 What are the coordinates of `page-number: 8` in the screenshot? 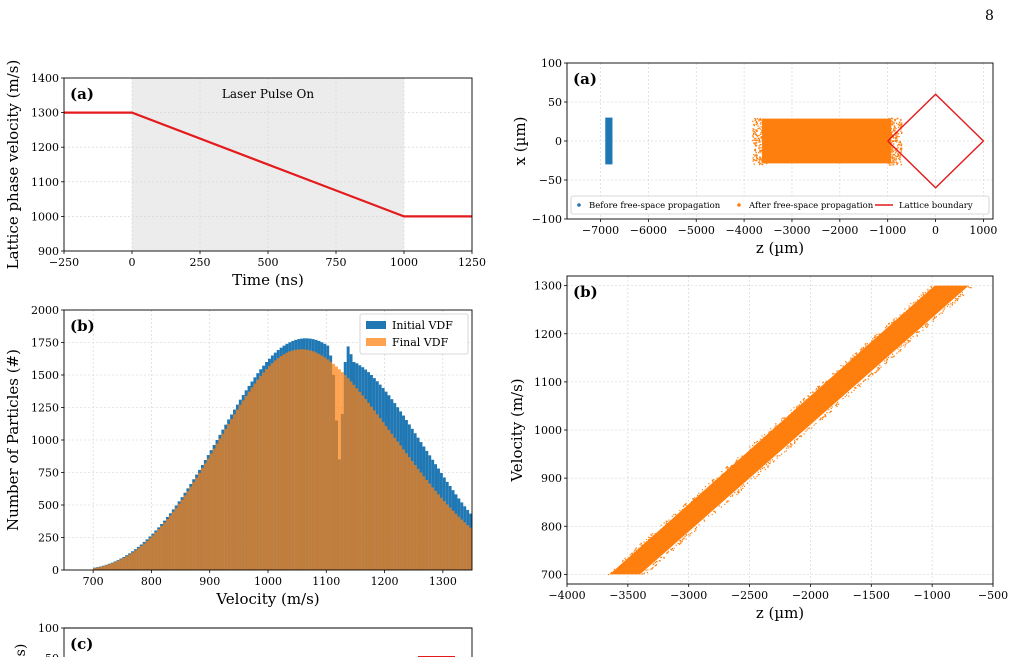 It's located at (989, 16).